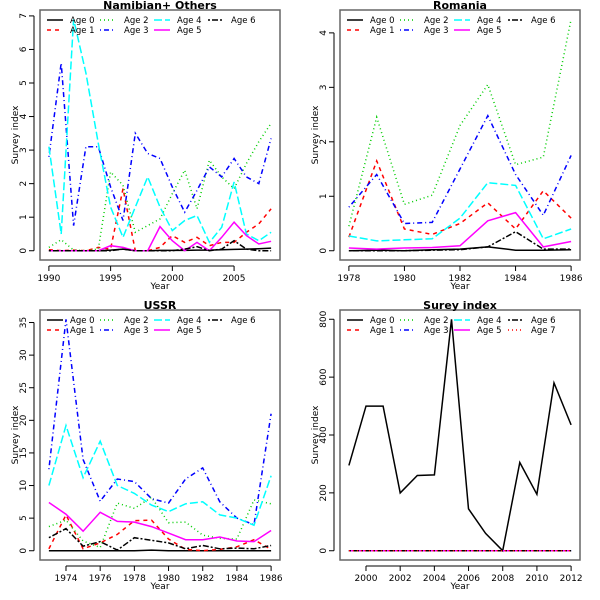 The image size is (600, 600). What do you see at coordinates (571, 579) in the screenshot?
I see `x-tick-label: 2012` at bounding box center [571, 579].